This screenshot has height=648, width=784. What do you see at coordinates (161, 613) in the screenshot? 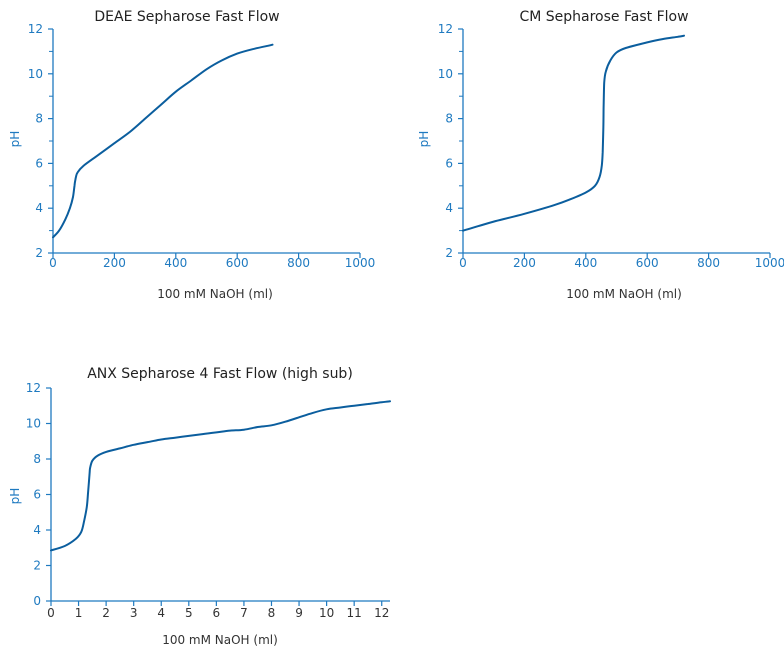
I see `x-tick-label: 4` at bounding box center [161, 613].